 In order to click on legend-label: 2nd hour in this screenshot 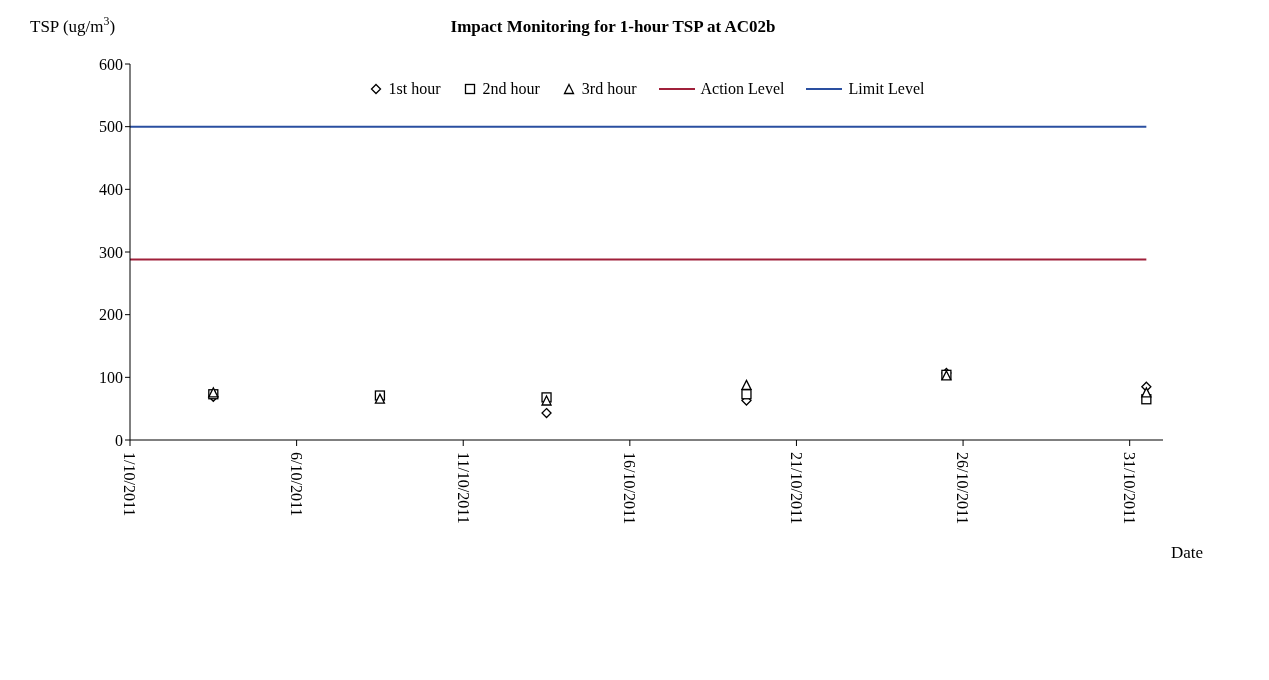, I will do `click(511, 89)`.